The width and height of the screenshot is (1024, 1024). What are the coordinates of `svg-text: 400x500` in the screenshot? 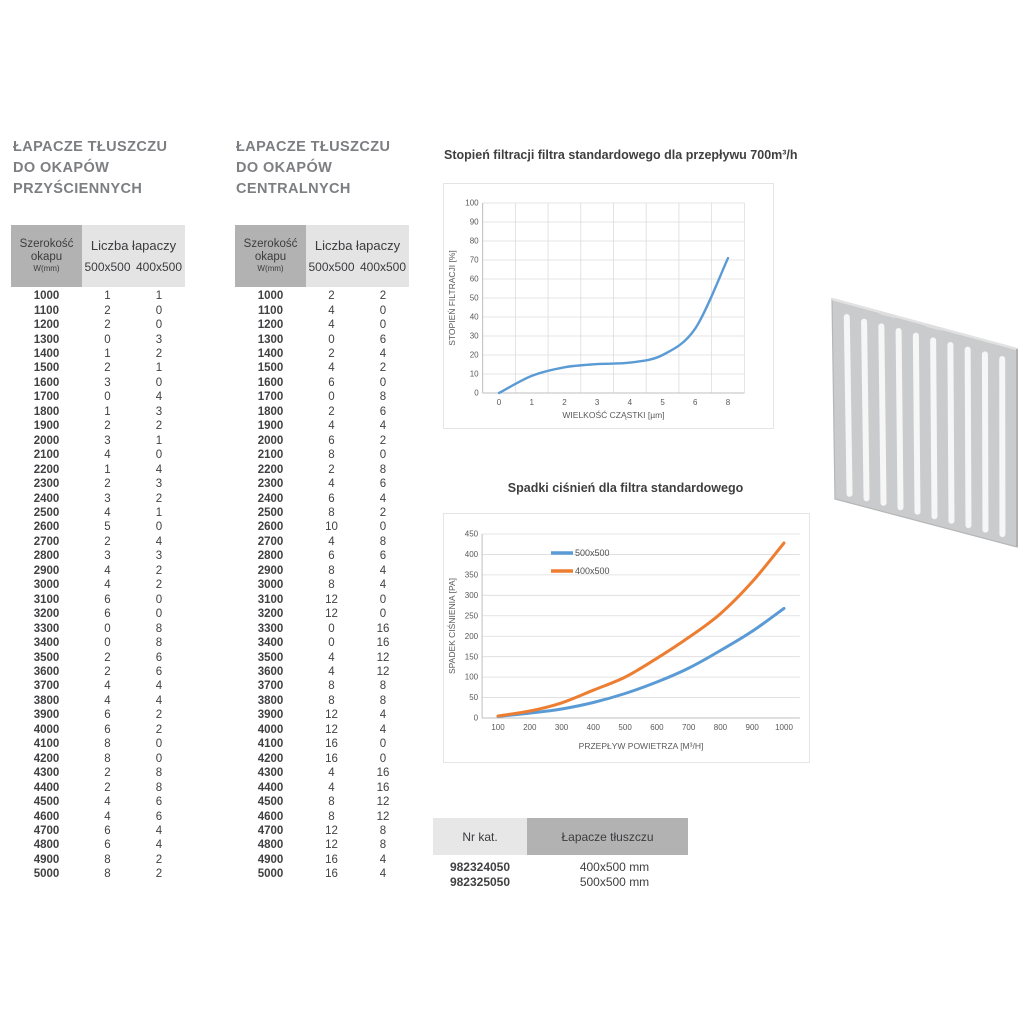 It's located at (592, 571).